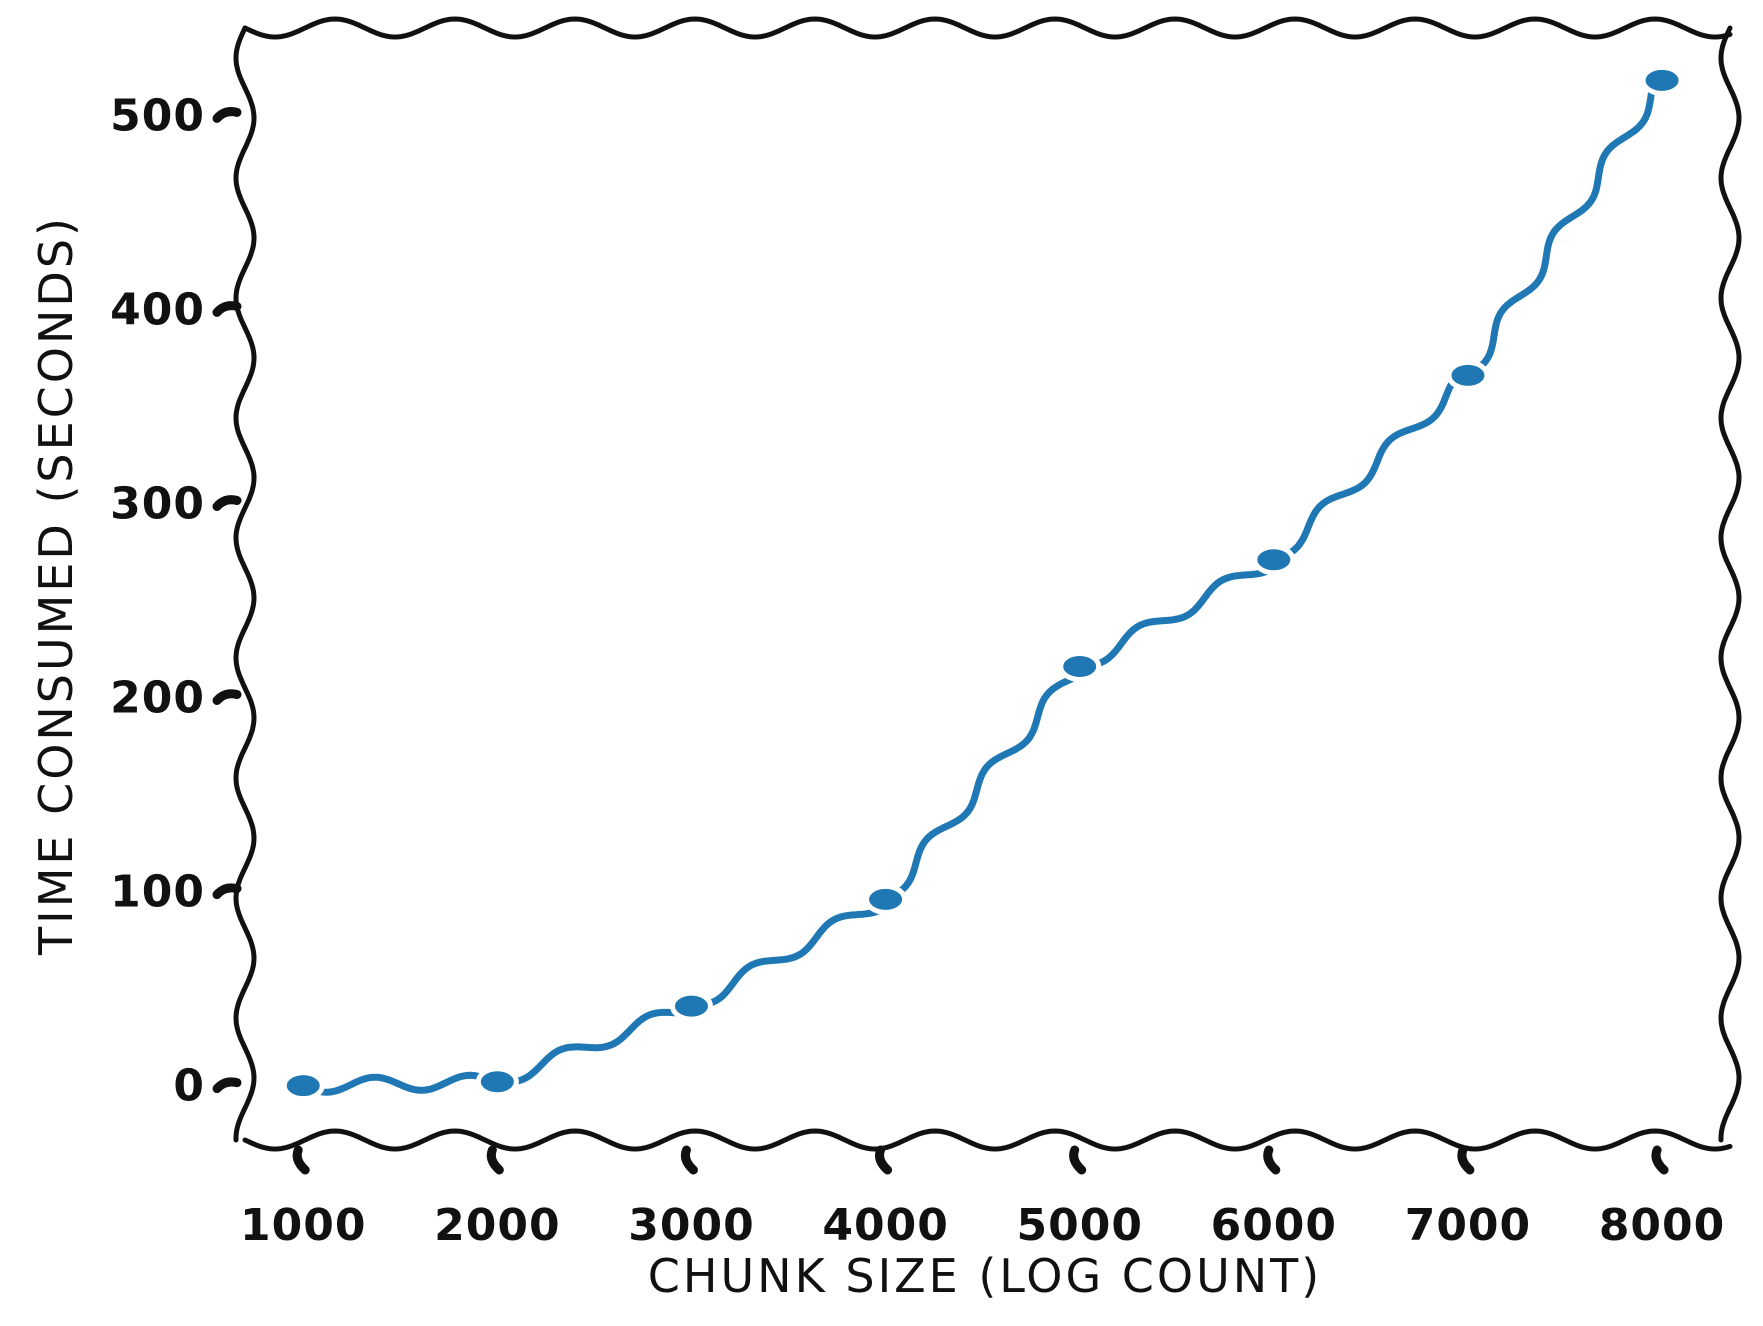 The image size is (1763, 1326). Describe the element at coordinates (1274, 1225) in the screenshot. I see `x-tick-label: 6000` at that location.